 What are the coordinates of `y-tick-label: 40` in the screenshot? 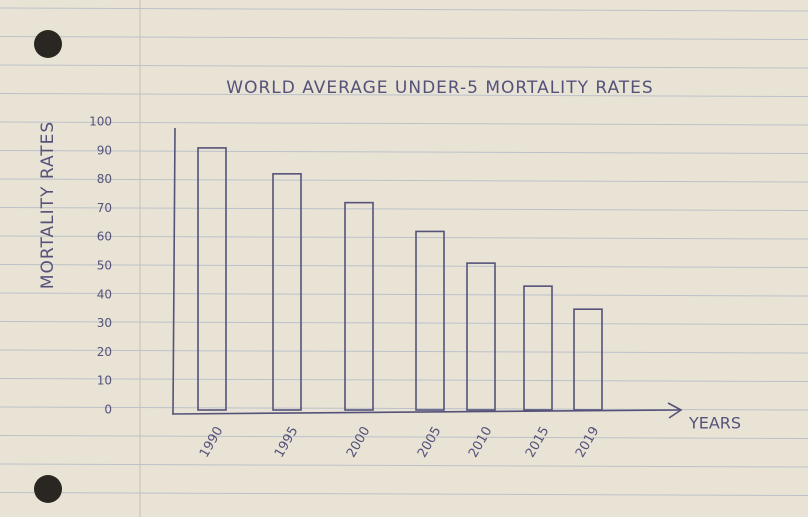 It's located at (104, 294).